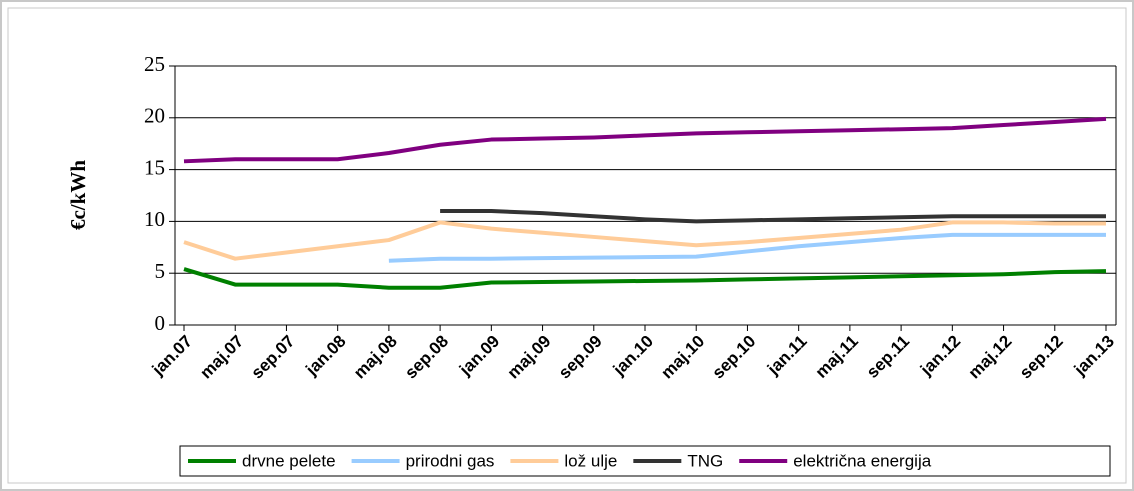 The image size is (1134, 491). What do you see at coordinates (862, 460) in the screenshot?
I see `legend-label: električna energija` at bounding box center [862, 460].